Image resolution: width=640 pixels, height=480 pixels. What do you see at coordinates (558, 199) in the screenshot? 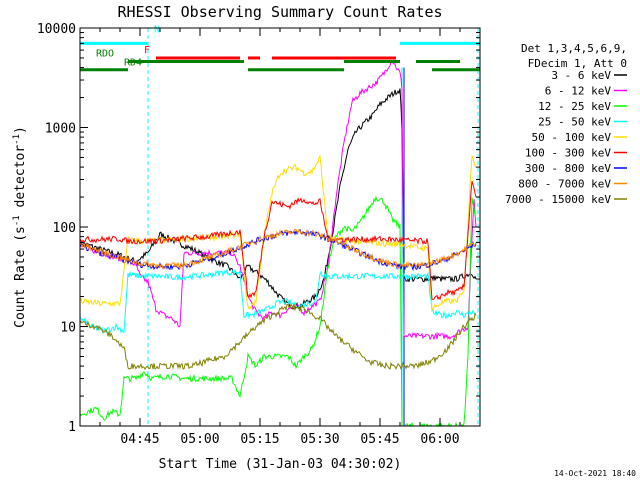
I see `legend-label-8: 7000 - 15000 keV` at bounding box center [558, 199].